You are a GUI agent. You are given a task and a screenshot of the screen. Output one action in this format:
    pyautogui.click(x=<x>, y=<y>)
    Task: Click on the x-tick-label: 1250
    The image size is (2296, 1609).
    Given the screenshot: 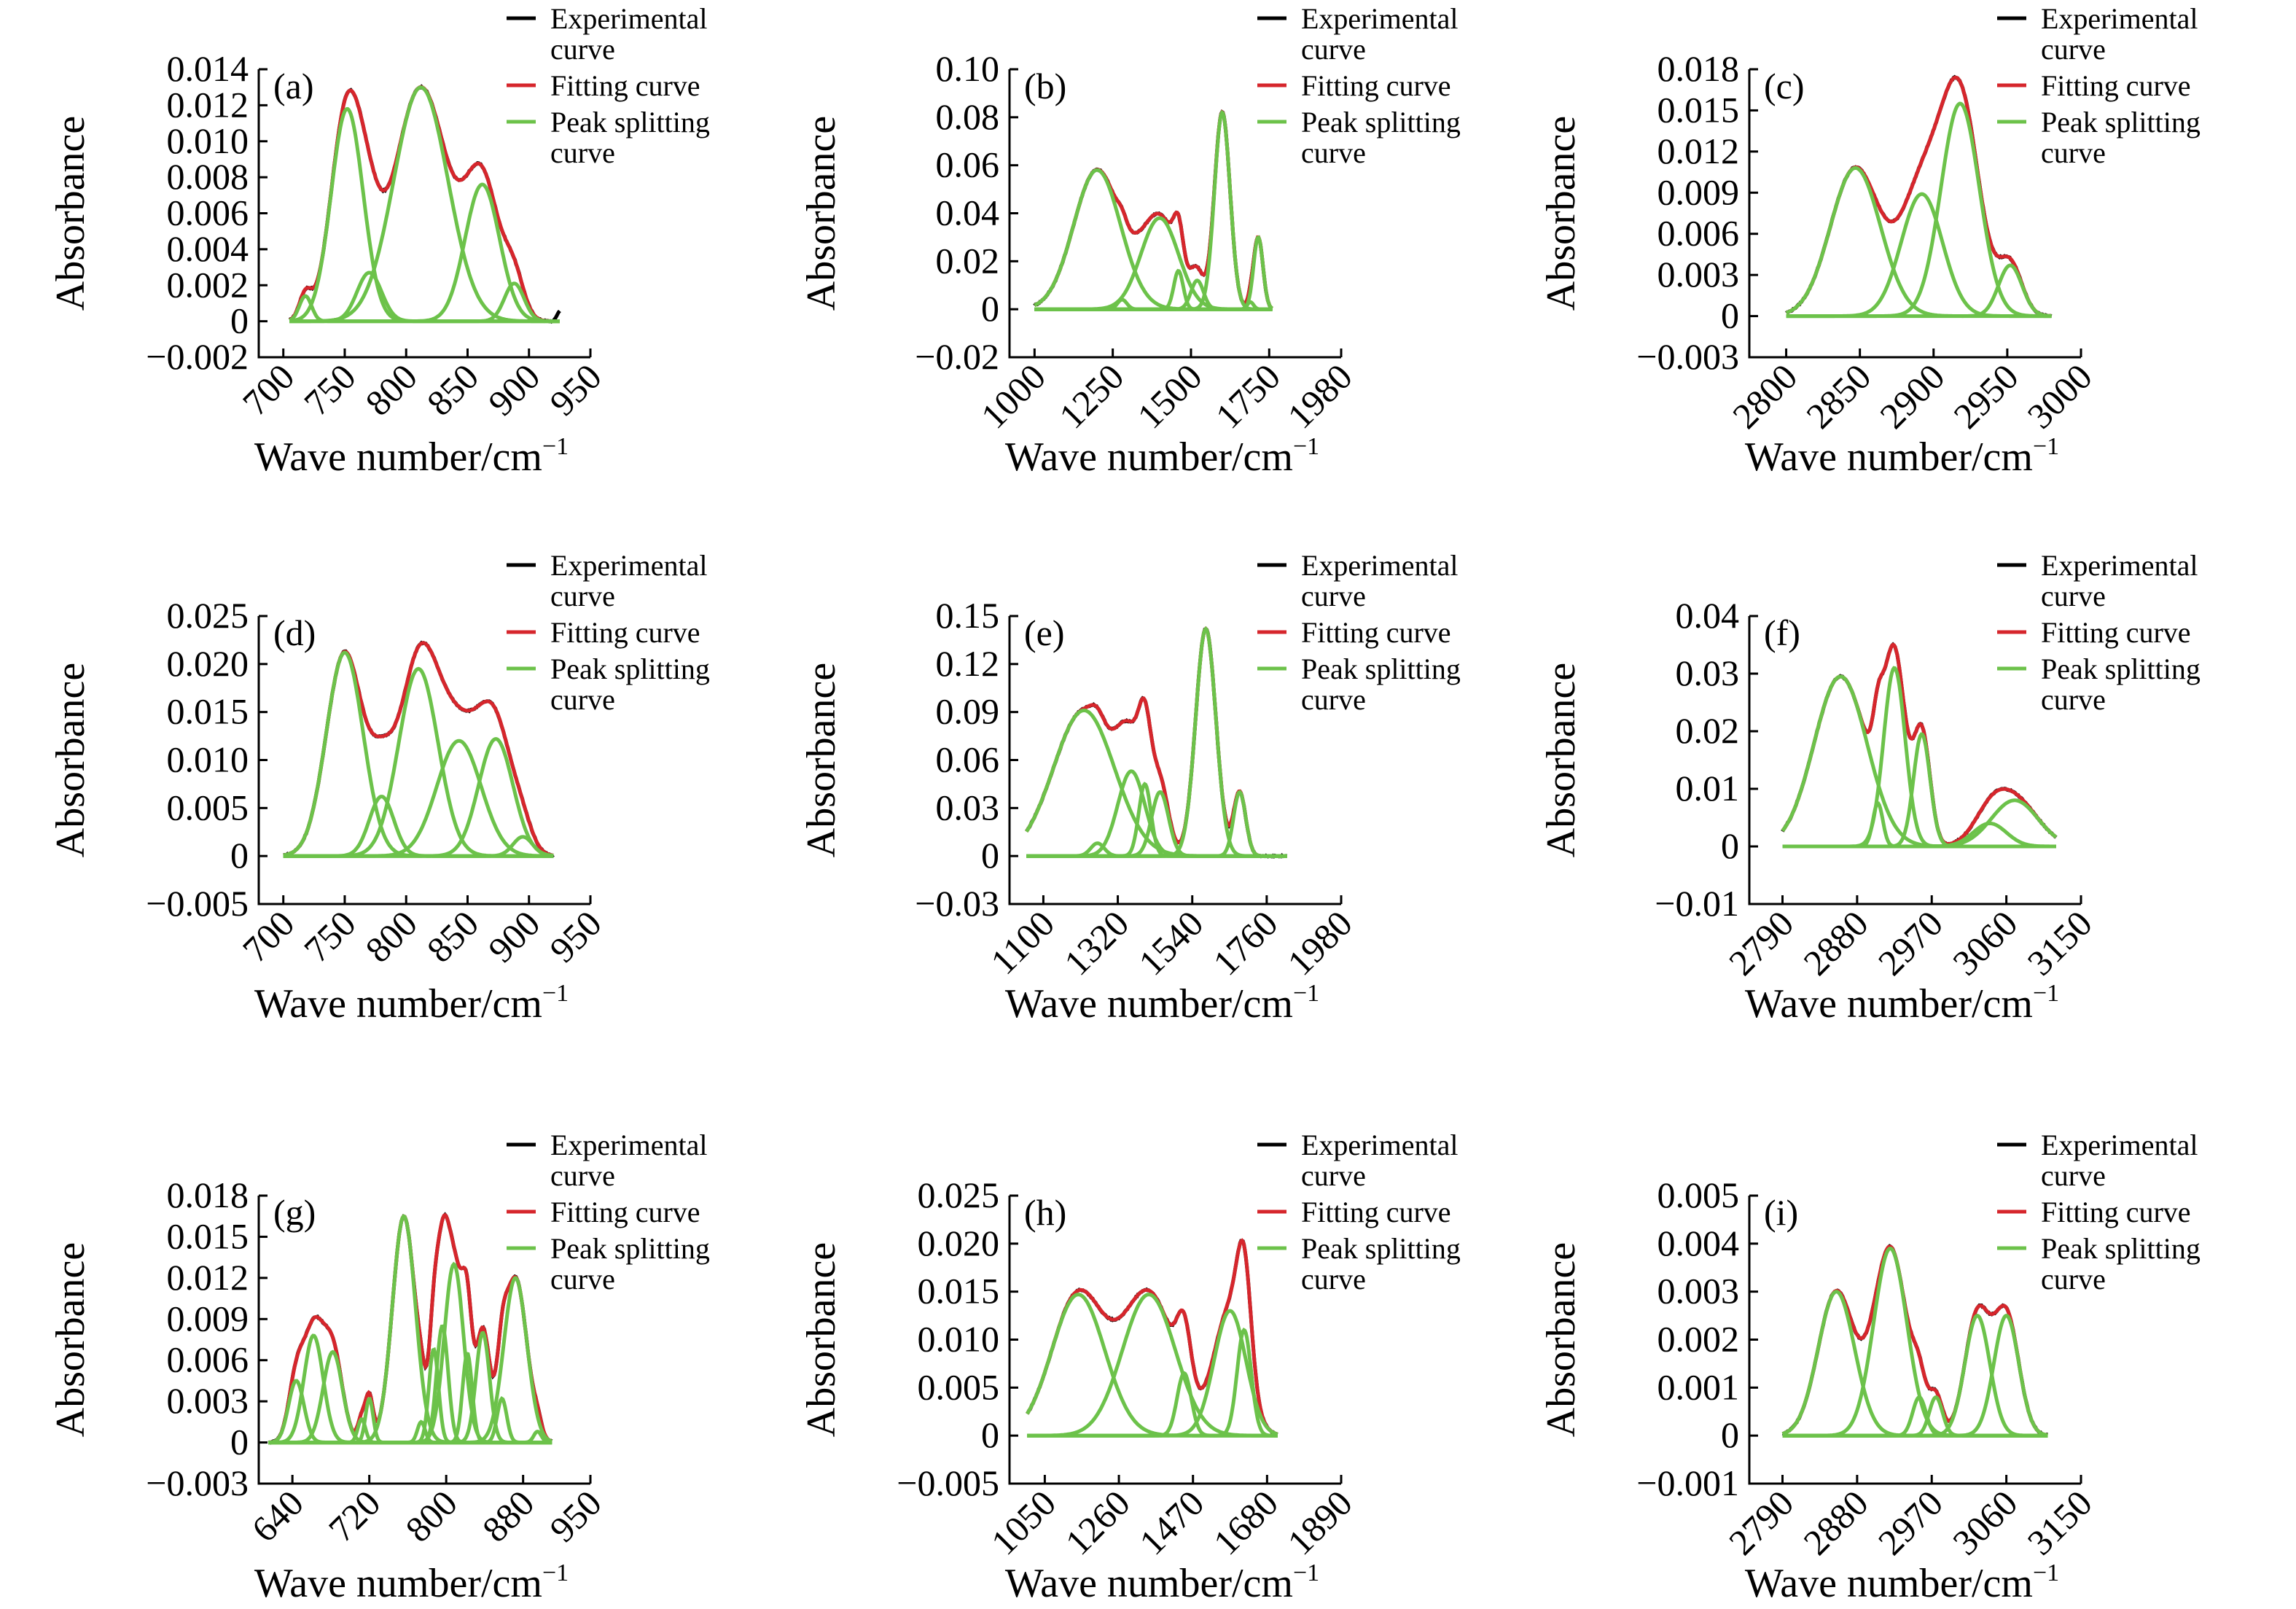 What is the action you would take?
    pyautogui.click(x=1091, y=396)
    